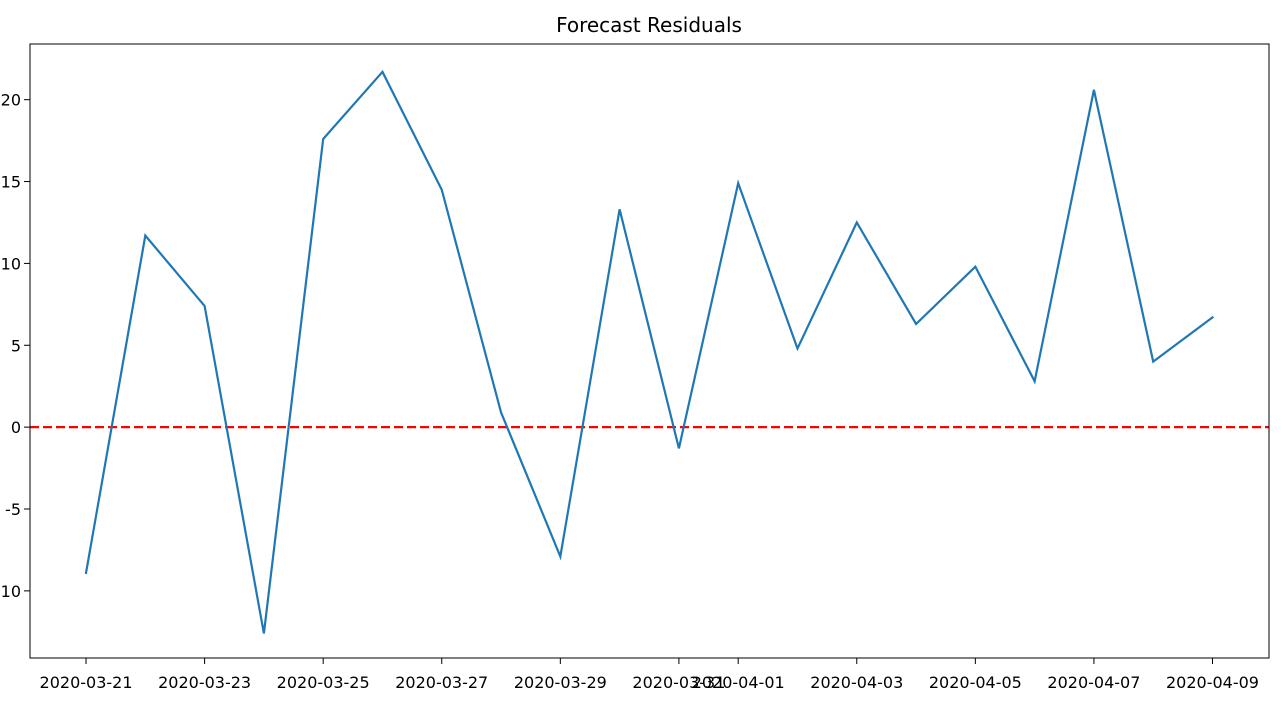 This screenshot has height=708, width=1282. I want to click on x-tick-label: 2020-03-25, so click(323, 682).